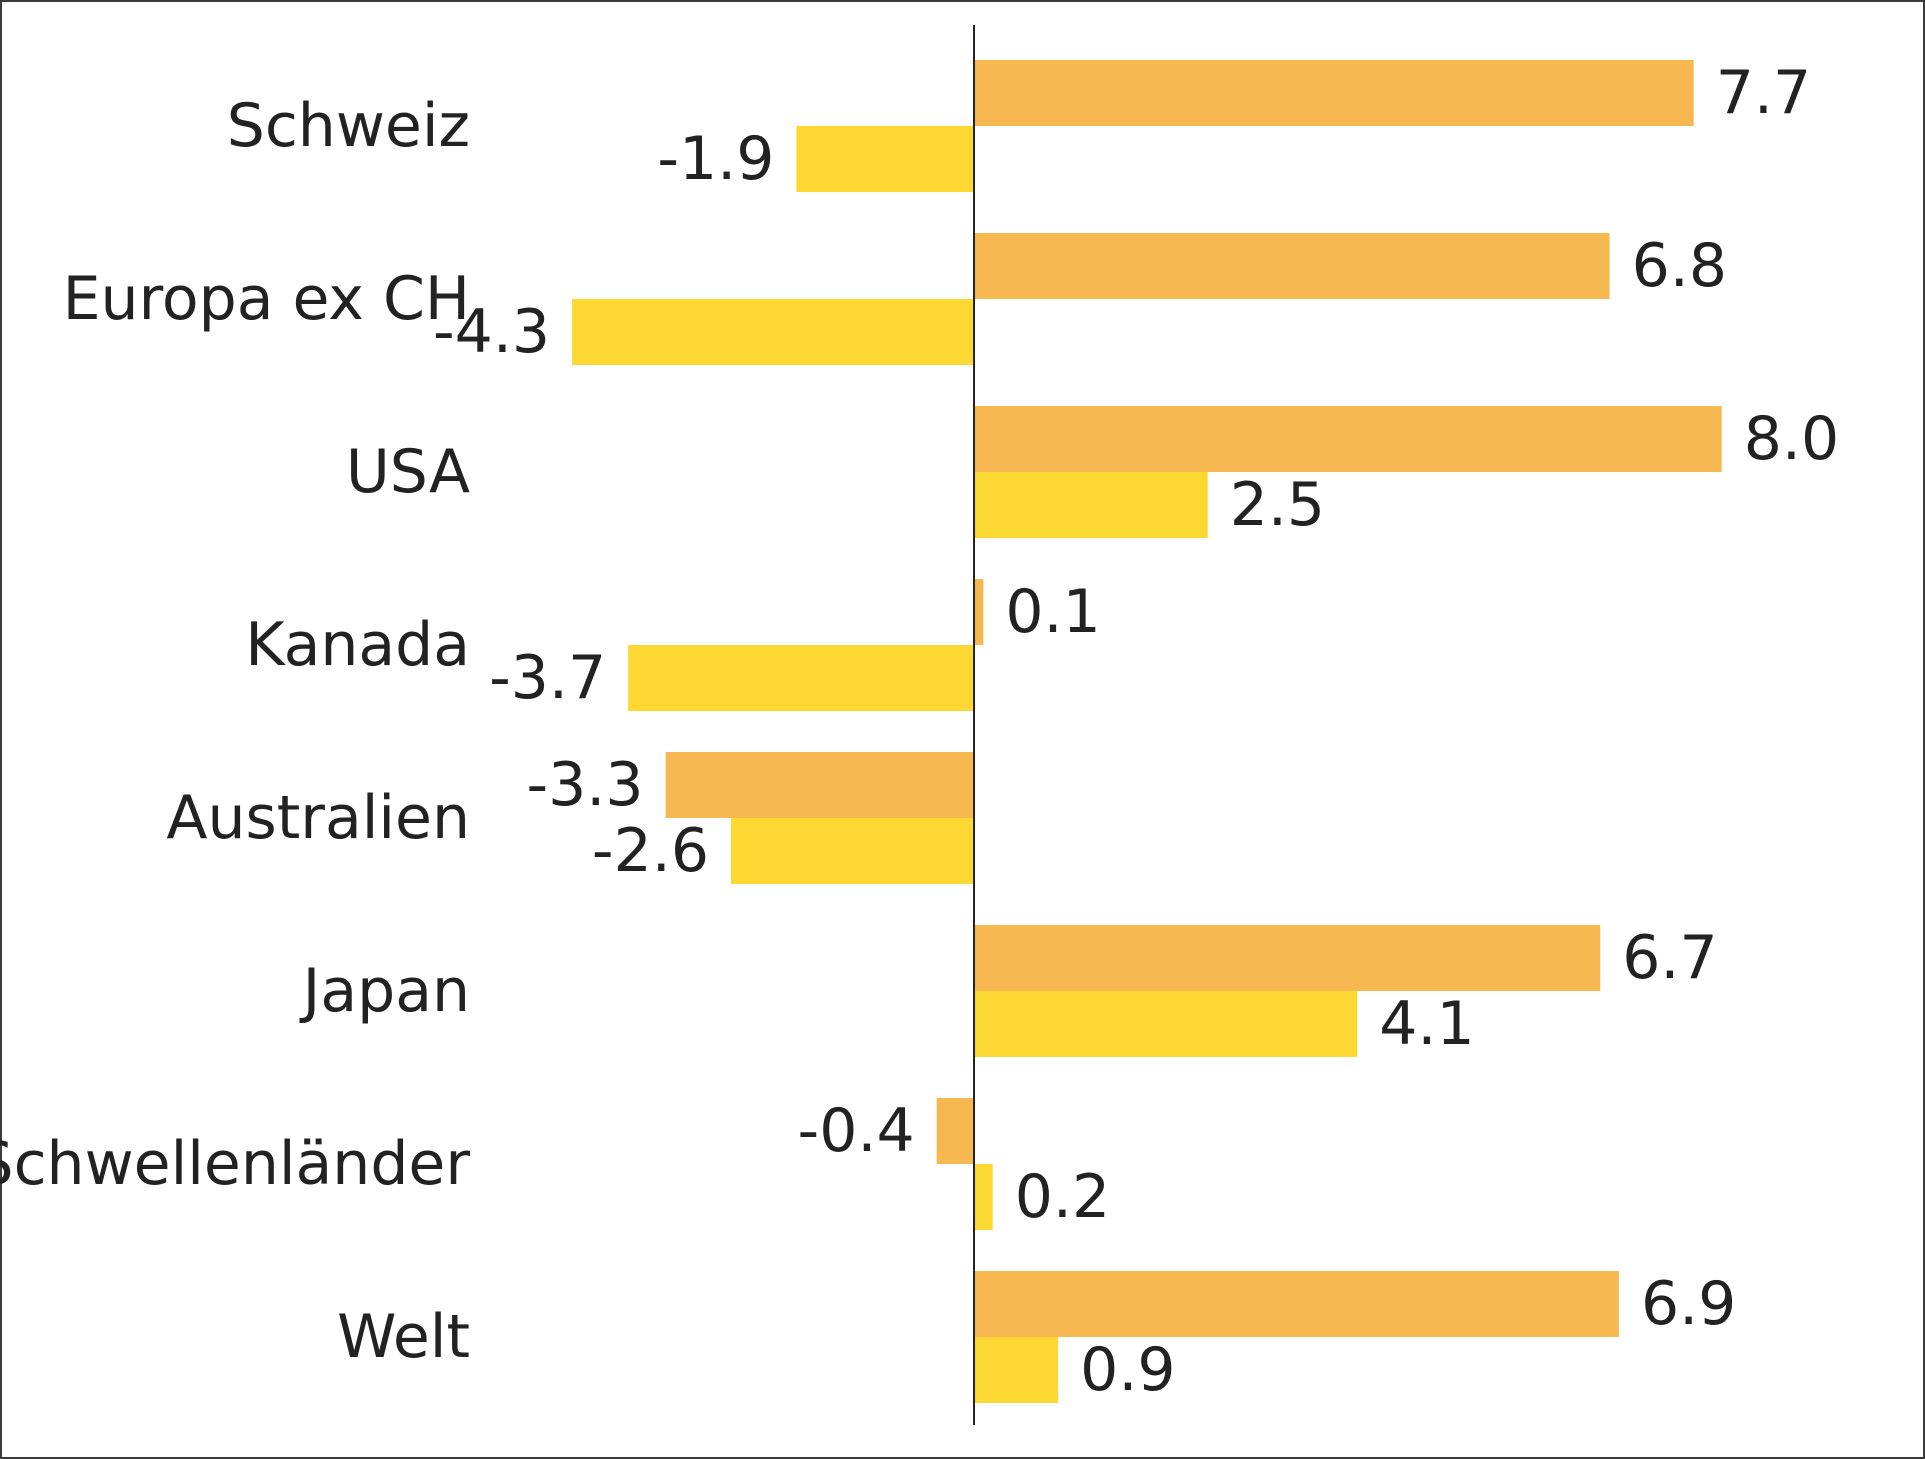 The height and width of the screenshot is (1459, 1925). Describe the element at coordinates (1052, 612) in the screenshot. I see `value-label: 0.1` at that location.